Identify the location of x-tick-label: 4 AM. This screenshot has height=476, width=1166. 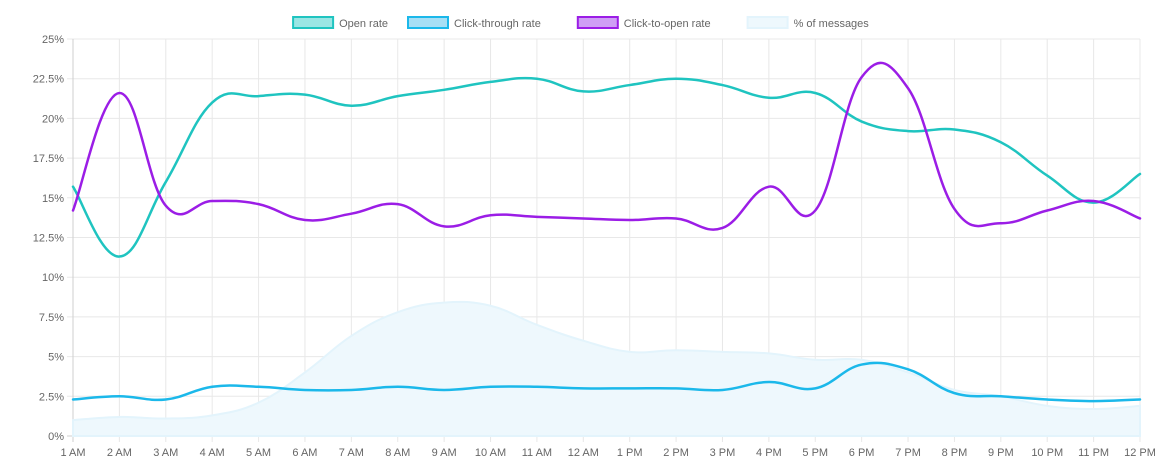
(212, 453).